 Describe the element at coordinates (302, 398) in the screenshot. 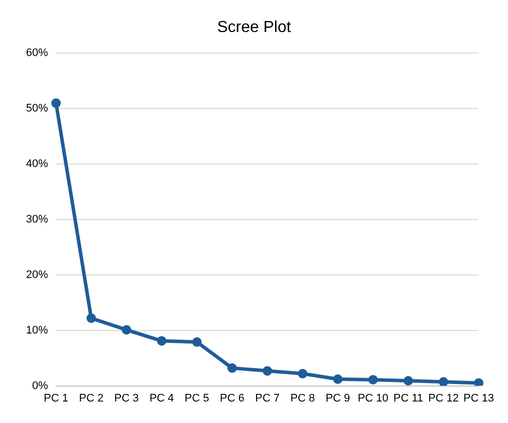

I see `x-tick-label: PC 8` at that location.